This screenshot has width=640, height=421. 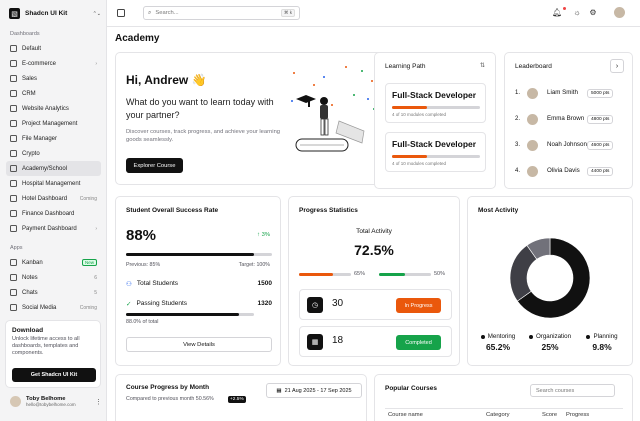 What do you see at coordinates (13, 168) in the screenshot?
I see `academy-school-icon` at bounding box center [13, 168].